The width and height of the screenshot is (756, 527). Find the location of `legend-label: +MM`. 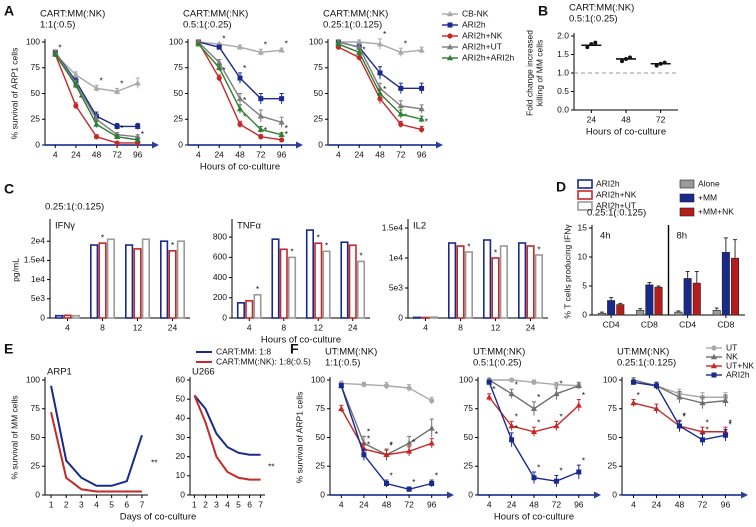

legend-label: +MM is located at coordinates (707, 197).